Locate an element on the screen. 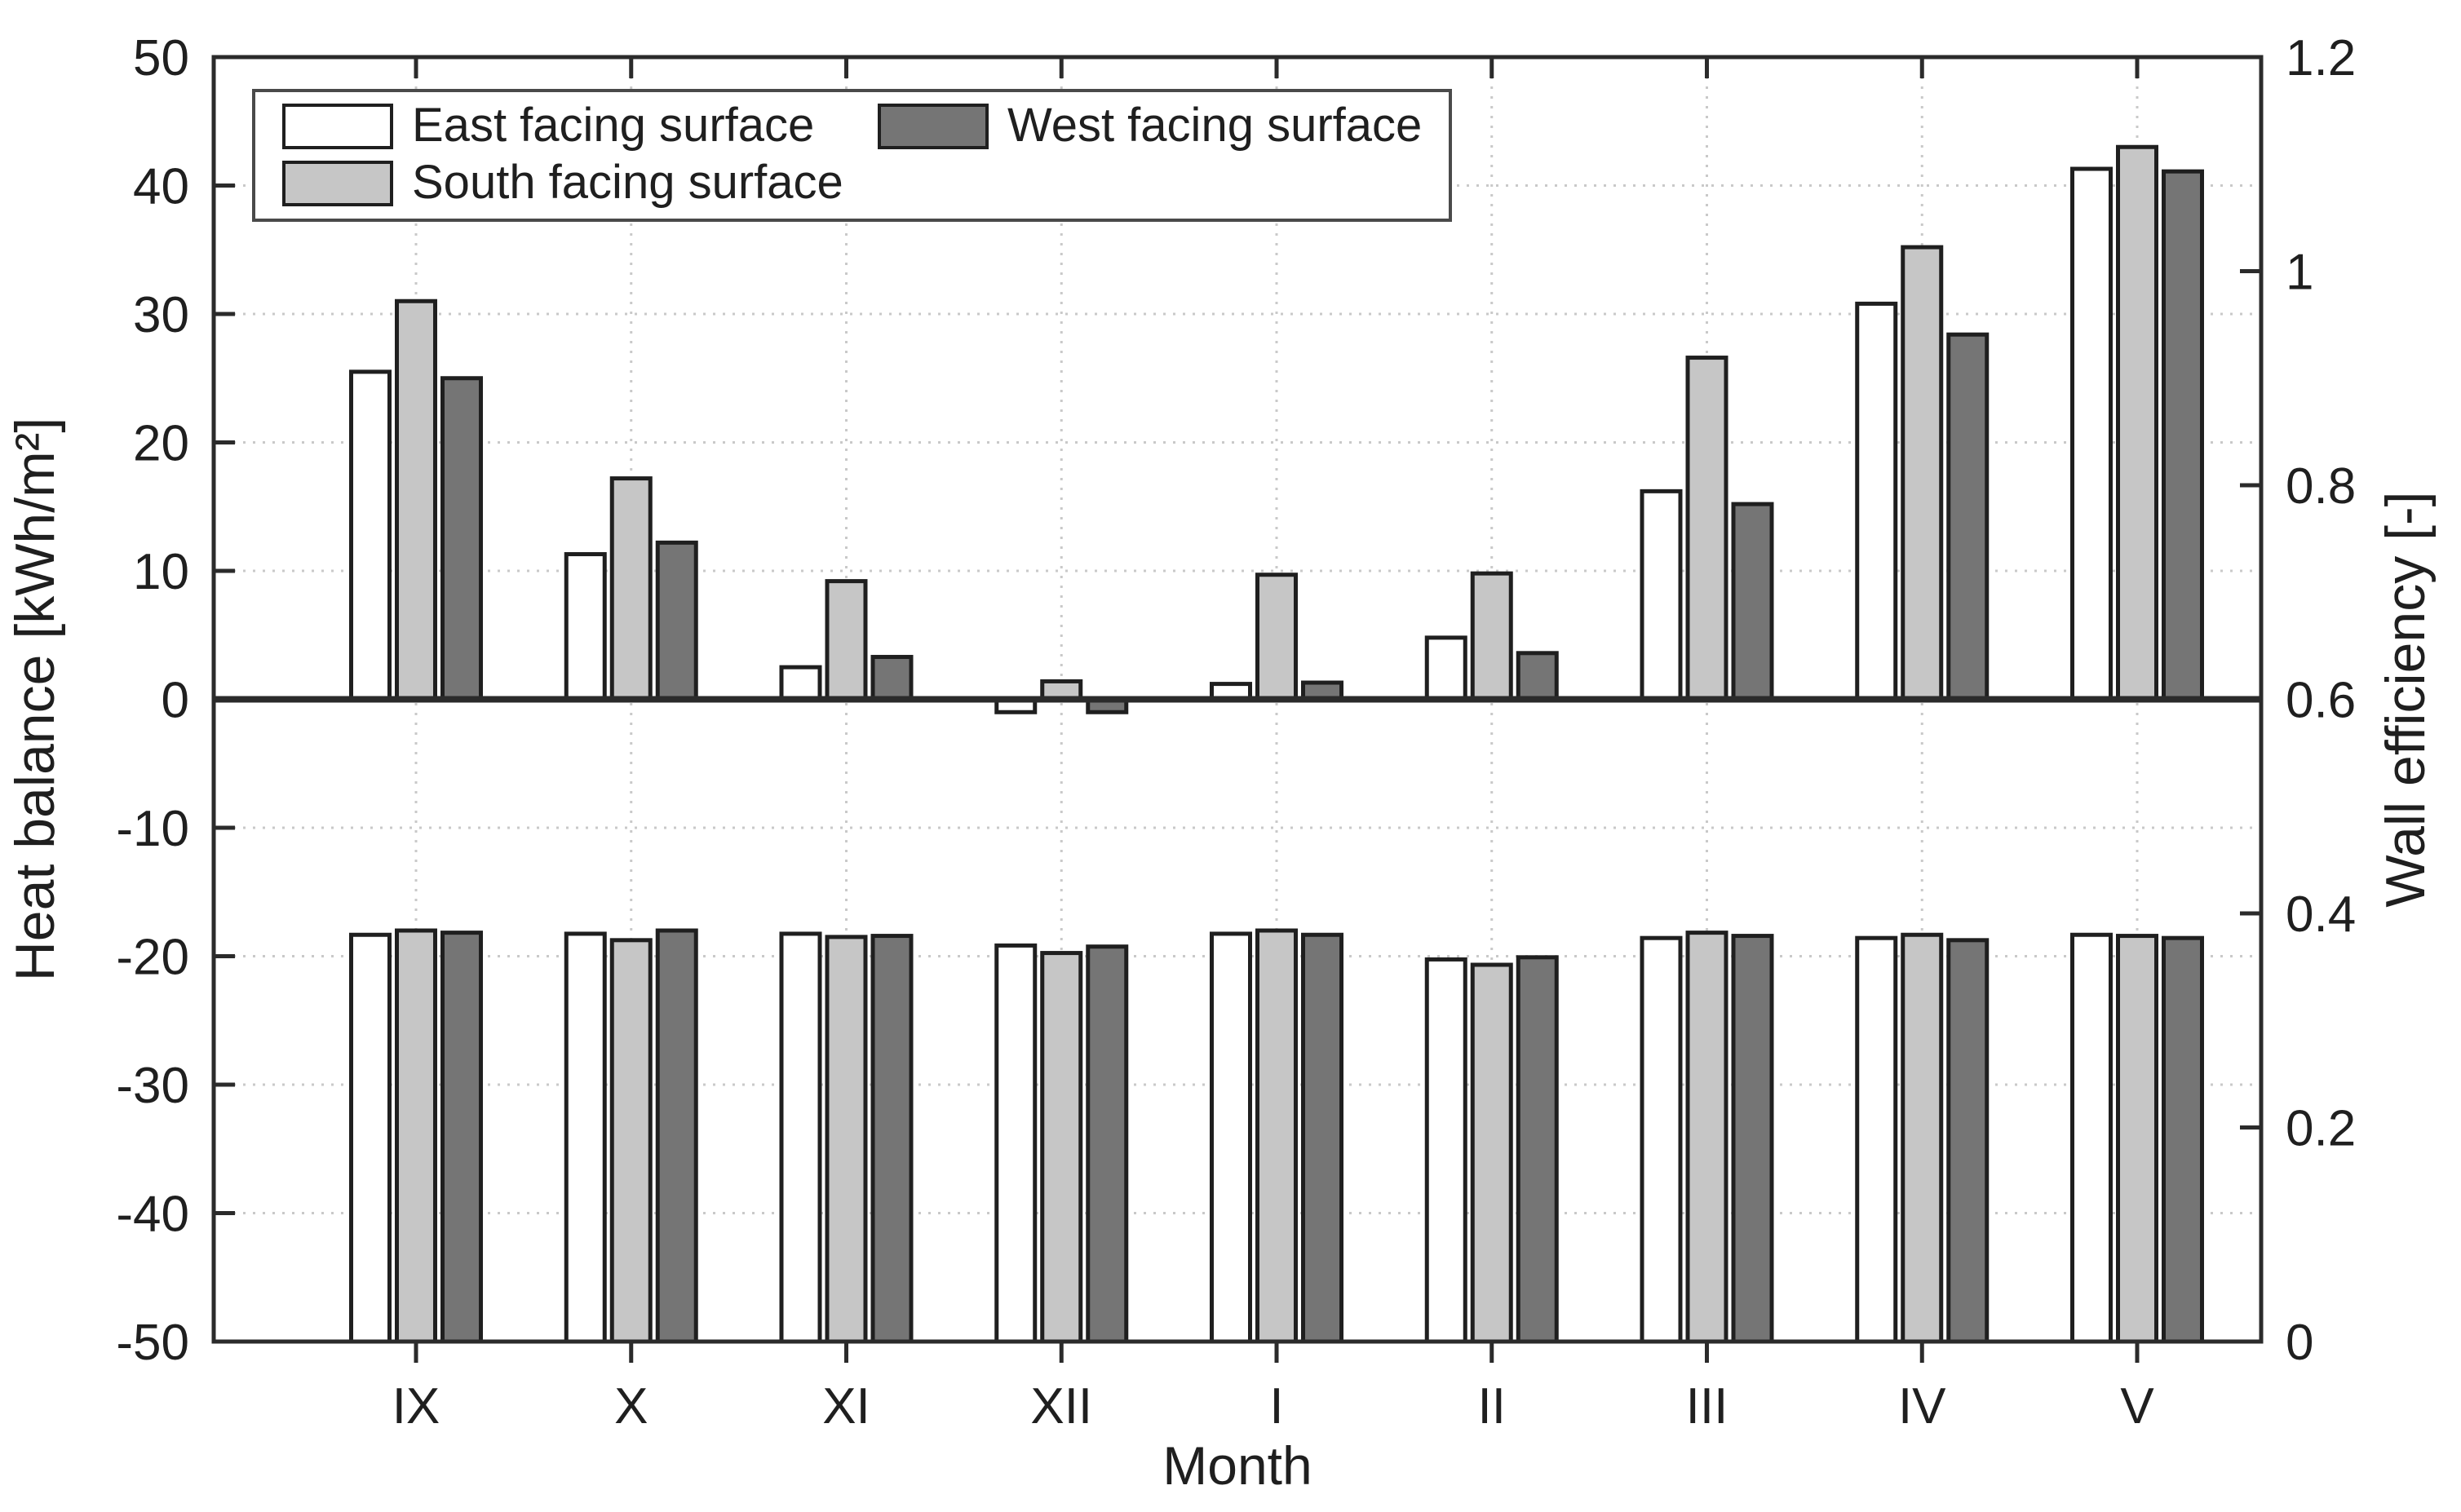  x-tick-label: X is located at coordinates (631, 1406).